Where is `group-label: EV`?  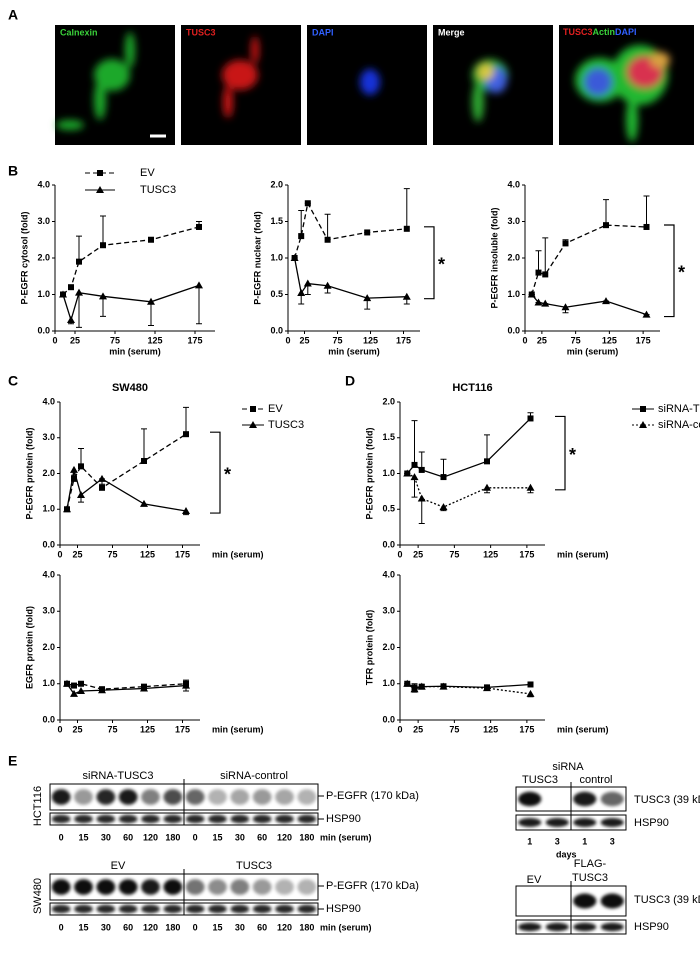 group-label: EV is located at coordinates (534, 880).